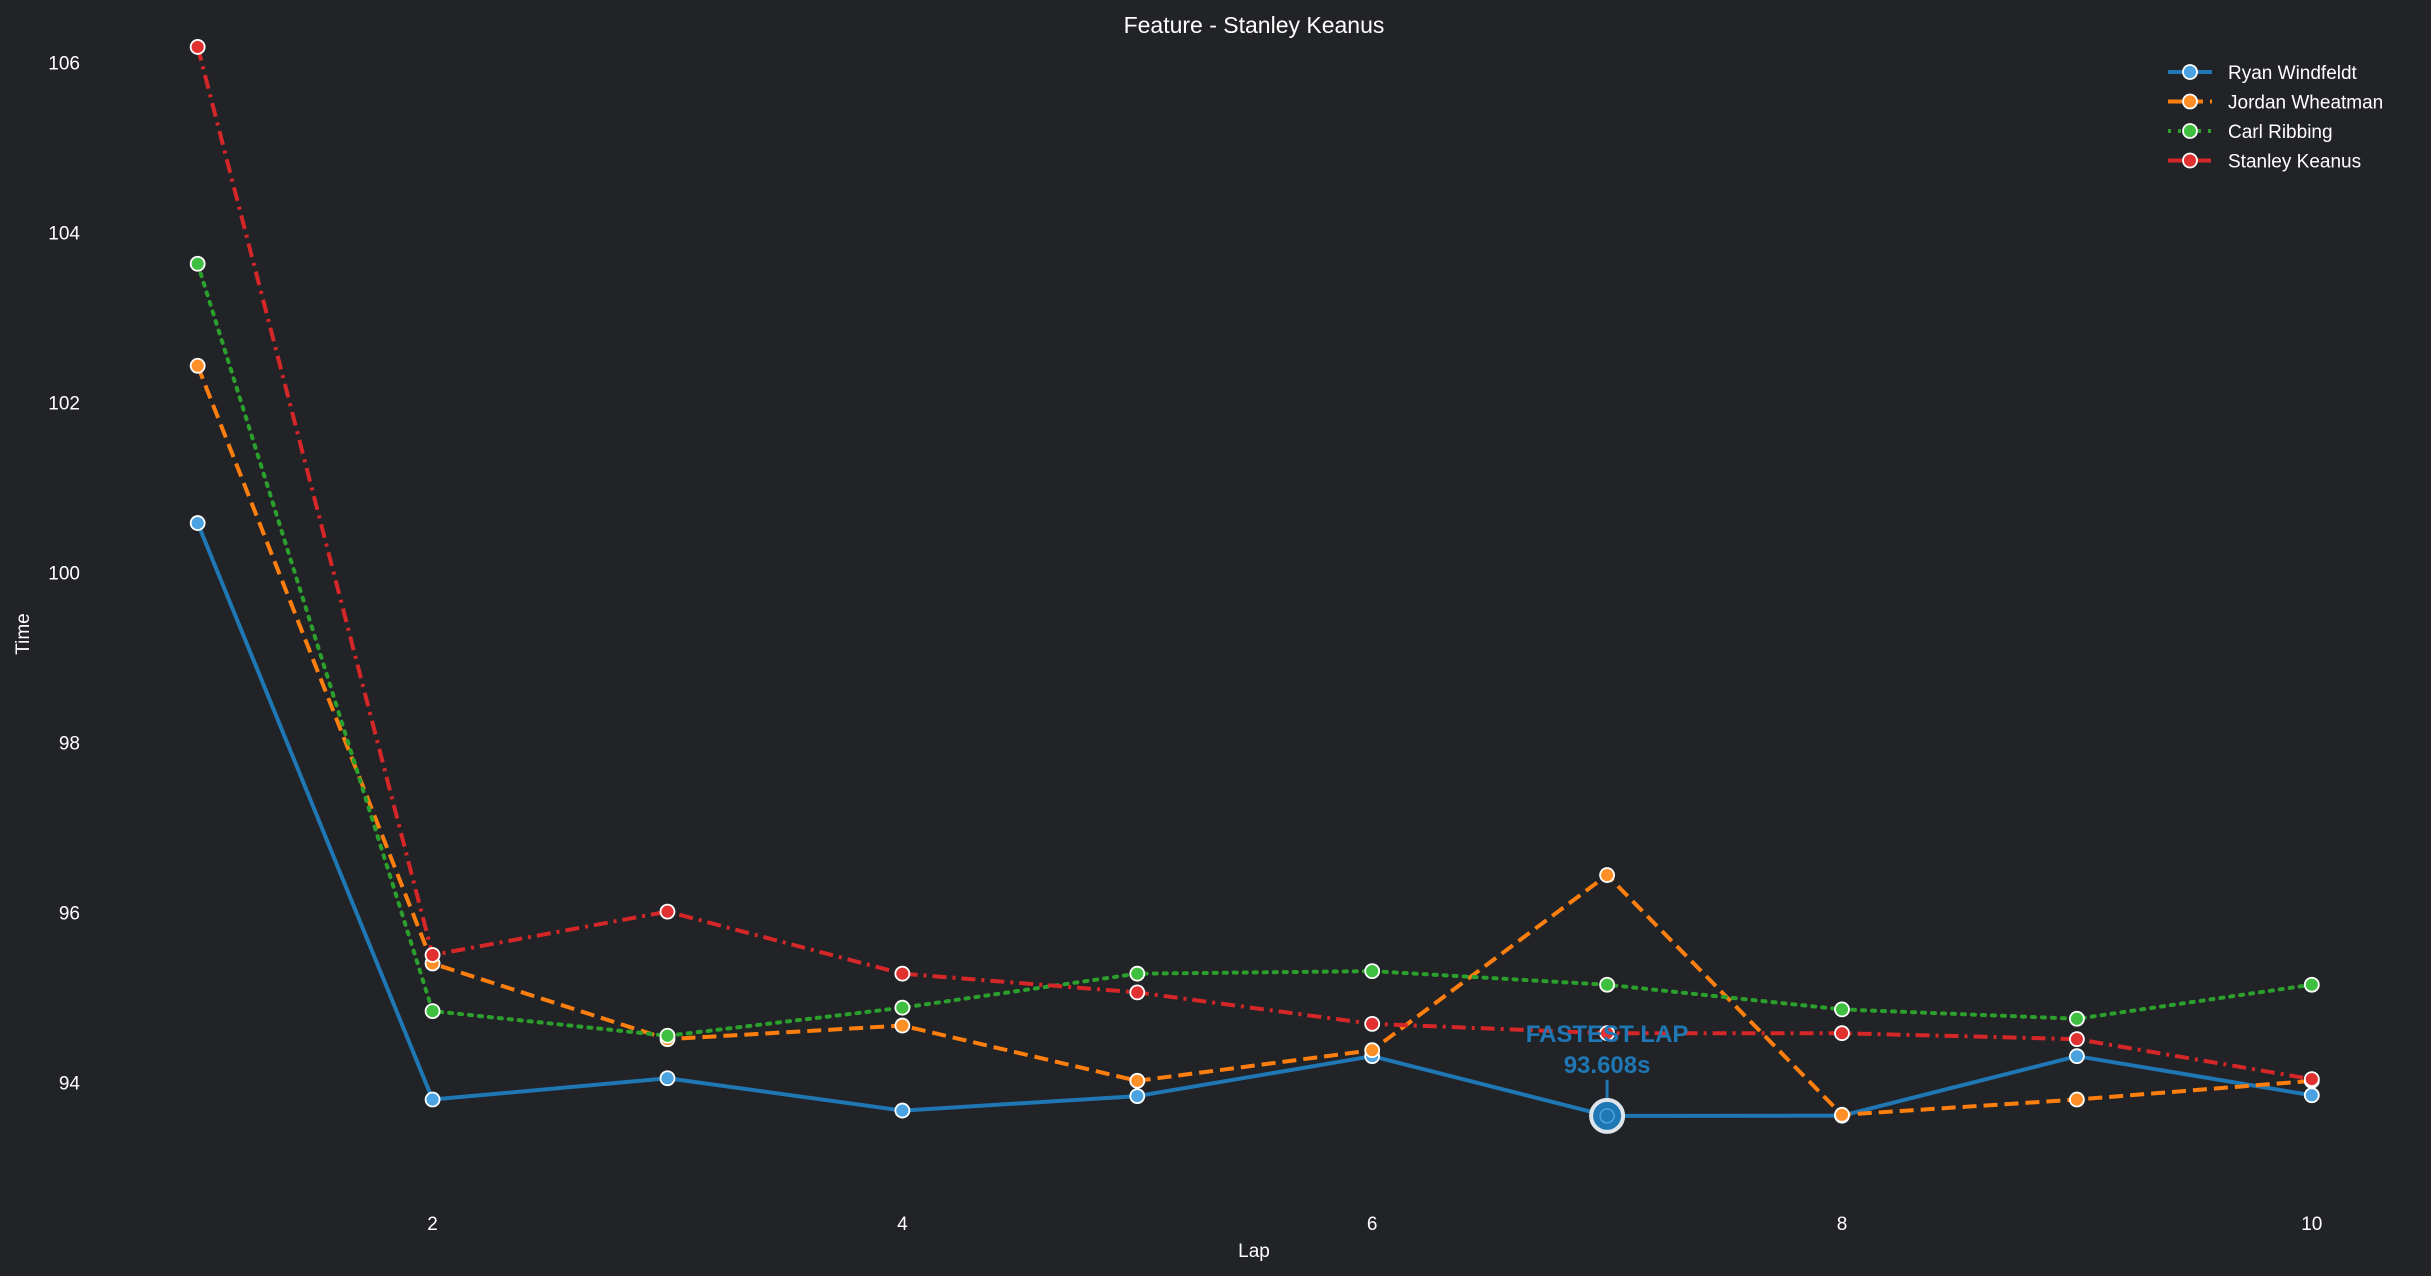 This screenshot has width=2431, height=1276. What do you see at coordinates (2305, 103) in the screenshot?
I see `legend-label: Jordan Wheatman` at bounding box center [2305, 103].